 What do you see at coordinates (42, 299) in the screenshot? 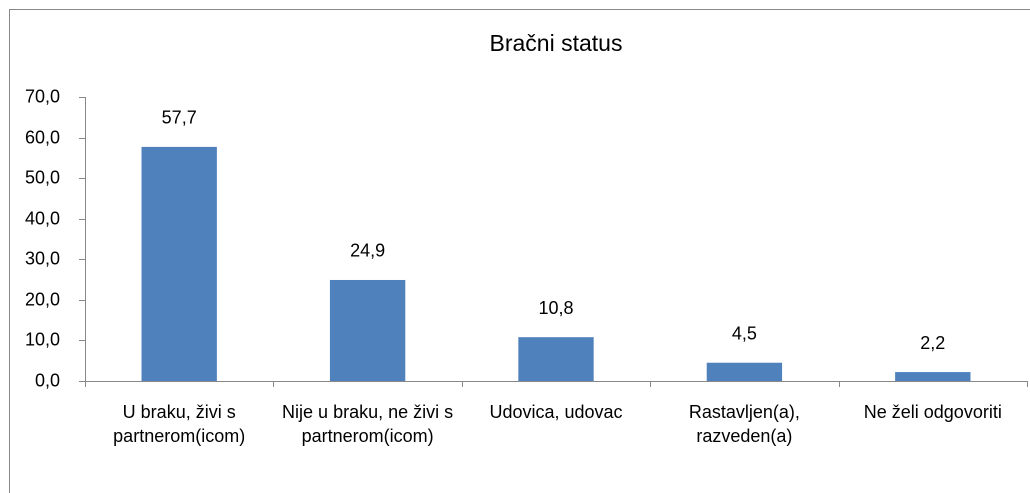
I see `y-tick-label: 20,0` at bounding box center [42, 299].